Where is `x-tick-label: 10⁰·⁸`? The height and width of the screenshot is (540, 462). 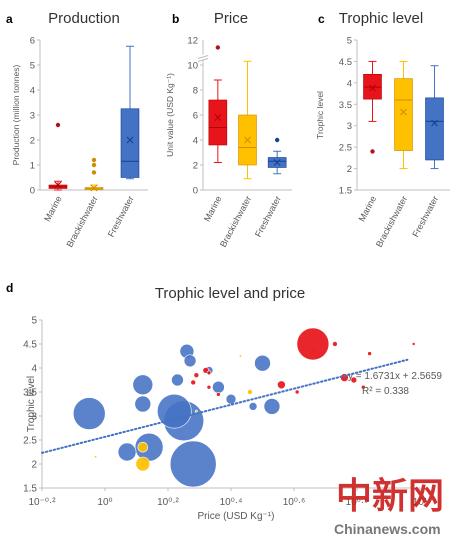
x-tick-label: 10⁰·⁸ is located at coordinates (357, 502).